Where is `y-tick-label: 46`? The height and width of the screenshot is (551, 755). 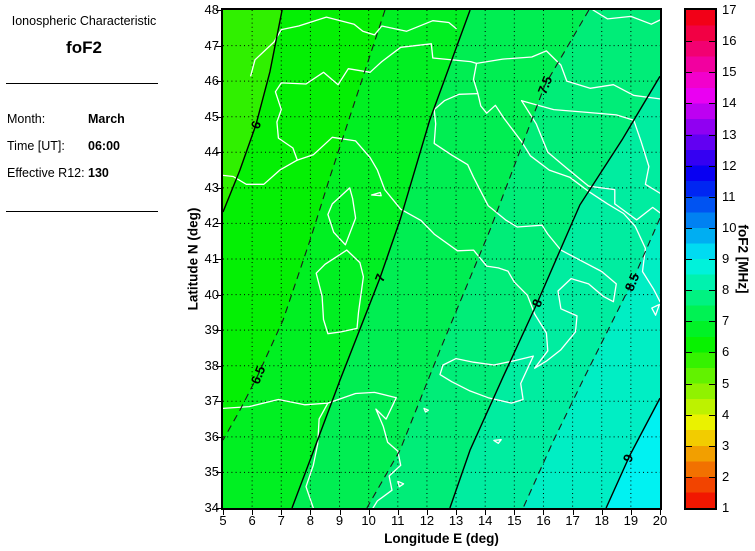 y-tick-label: 46 is located at coordinates (211, 81).